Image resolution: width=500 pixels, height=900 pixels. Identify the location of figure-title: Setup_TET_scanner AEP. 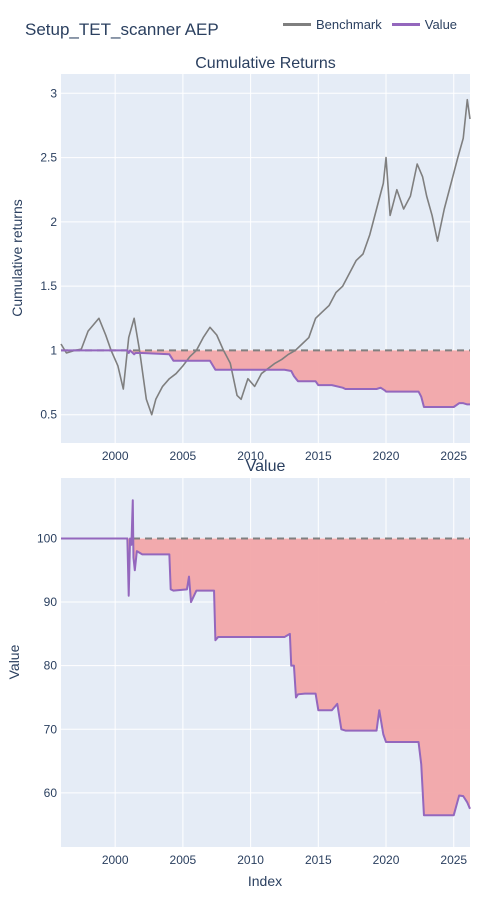
(122, 29).